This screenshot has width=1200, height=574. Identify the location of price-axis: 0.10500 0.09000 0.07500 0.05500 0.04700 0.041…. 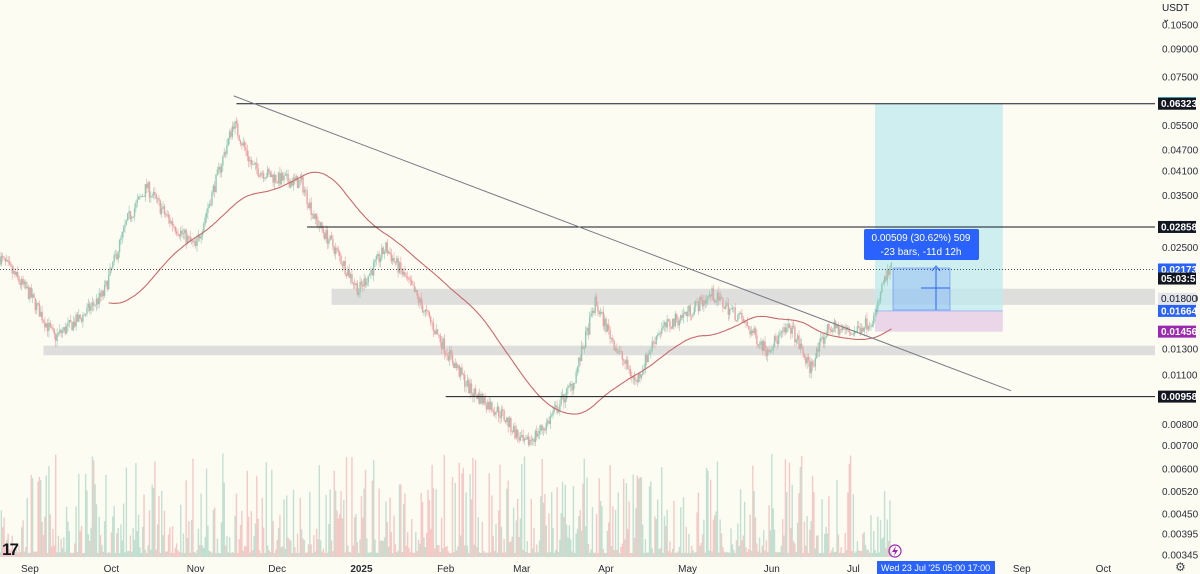
(1180, 291).